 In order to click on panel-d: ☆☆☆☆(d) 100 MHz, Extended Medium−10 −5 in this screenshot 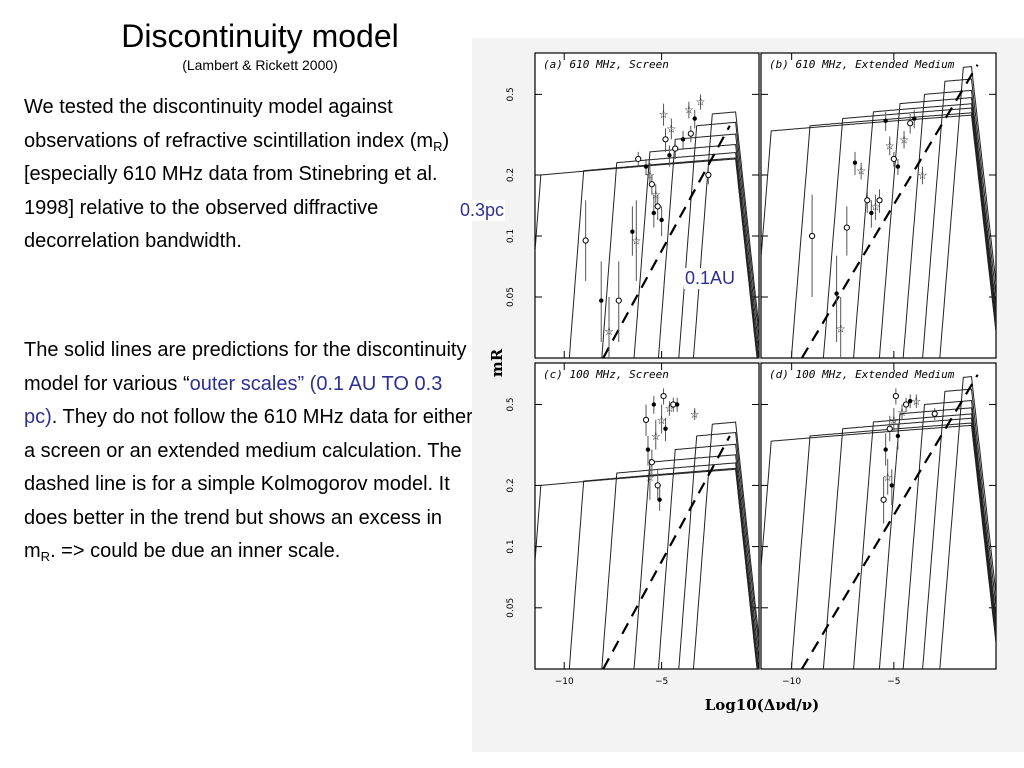, I will do `click(878, 524)`.